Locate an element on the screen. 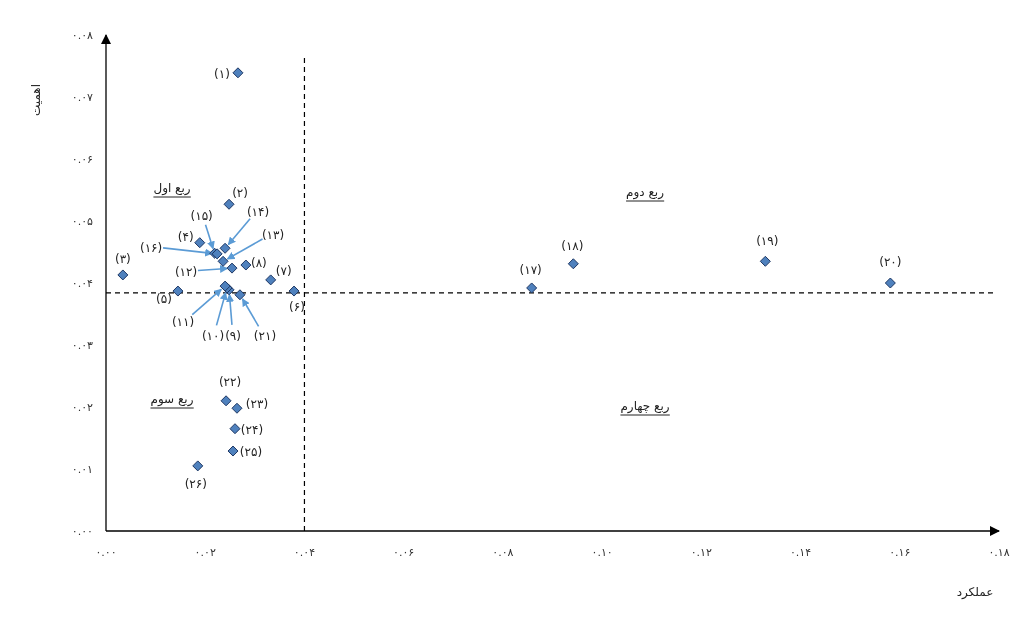 This screenshot has height=622, width=1023. y-tick-label: ۰.۰۵ is located at coordinates (82, 221).